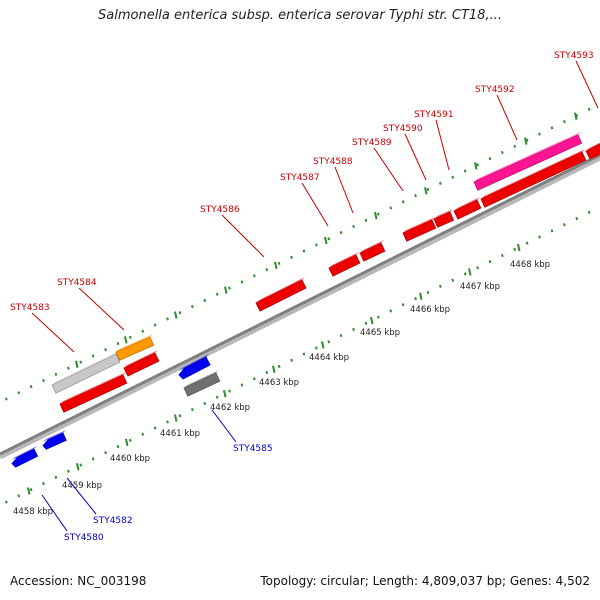 This screenshot has width=600, height=600. I want to click on grey-gene-body, so click(86, 373).